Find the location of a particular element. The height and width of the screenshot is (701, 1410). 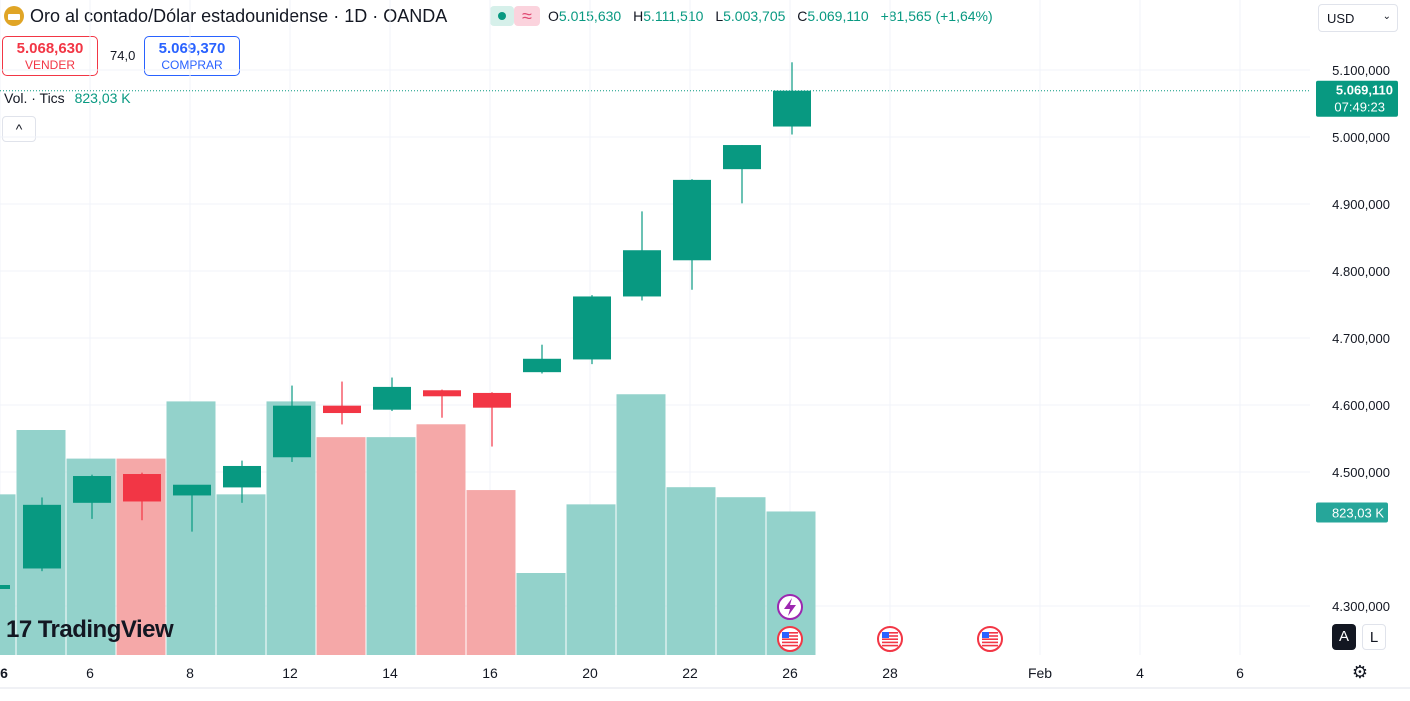

time-tick-label: Feb is located at coordinates (1040, 673).